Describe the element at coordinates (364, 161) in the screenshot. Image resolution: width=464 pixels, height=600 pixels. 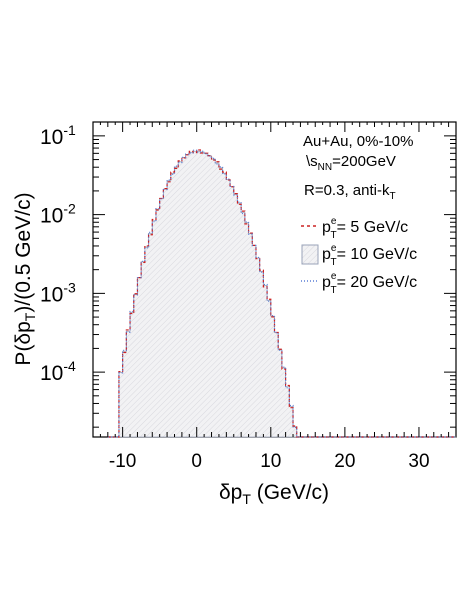
I see `annotation-line2-post: =200GeV` at that location.